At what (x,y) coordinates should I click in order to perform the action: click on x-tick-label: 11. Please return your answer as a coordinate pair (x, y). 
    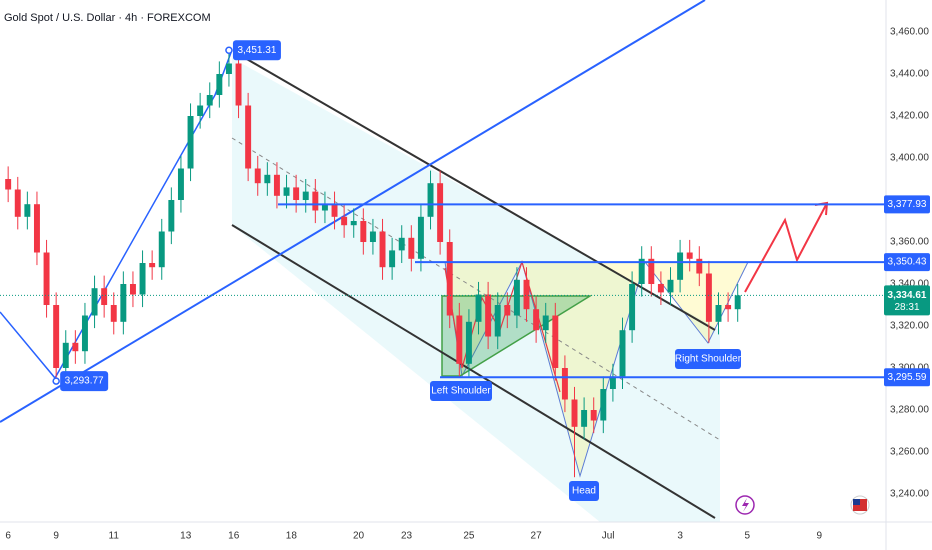
    Looking at the image, I should click on (114, 536).